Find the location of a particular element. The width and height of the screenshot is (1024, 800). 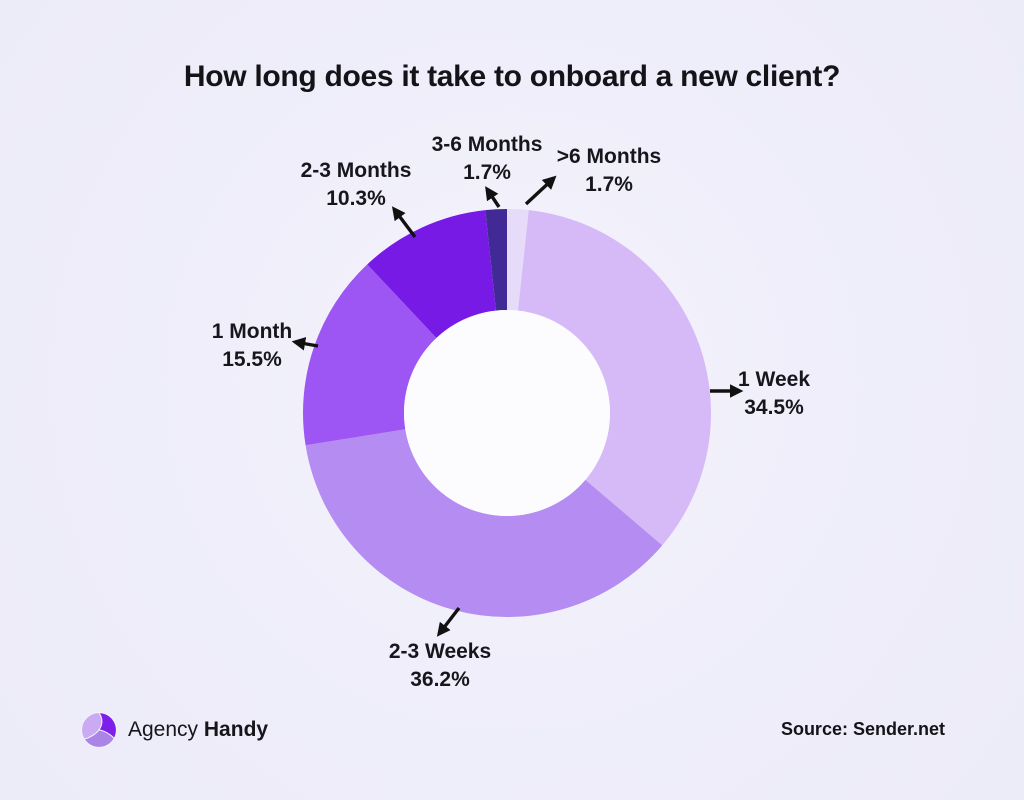

callout-2-3-weeks: 2-3 Weeks 36.2% is located at coordinates (440, 666).